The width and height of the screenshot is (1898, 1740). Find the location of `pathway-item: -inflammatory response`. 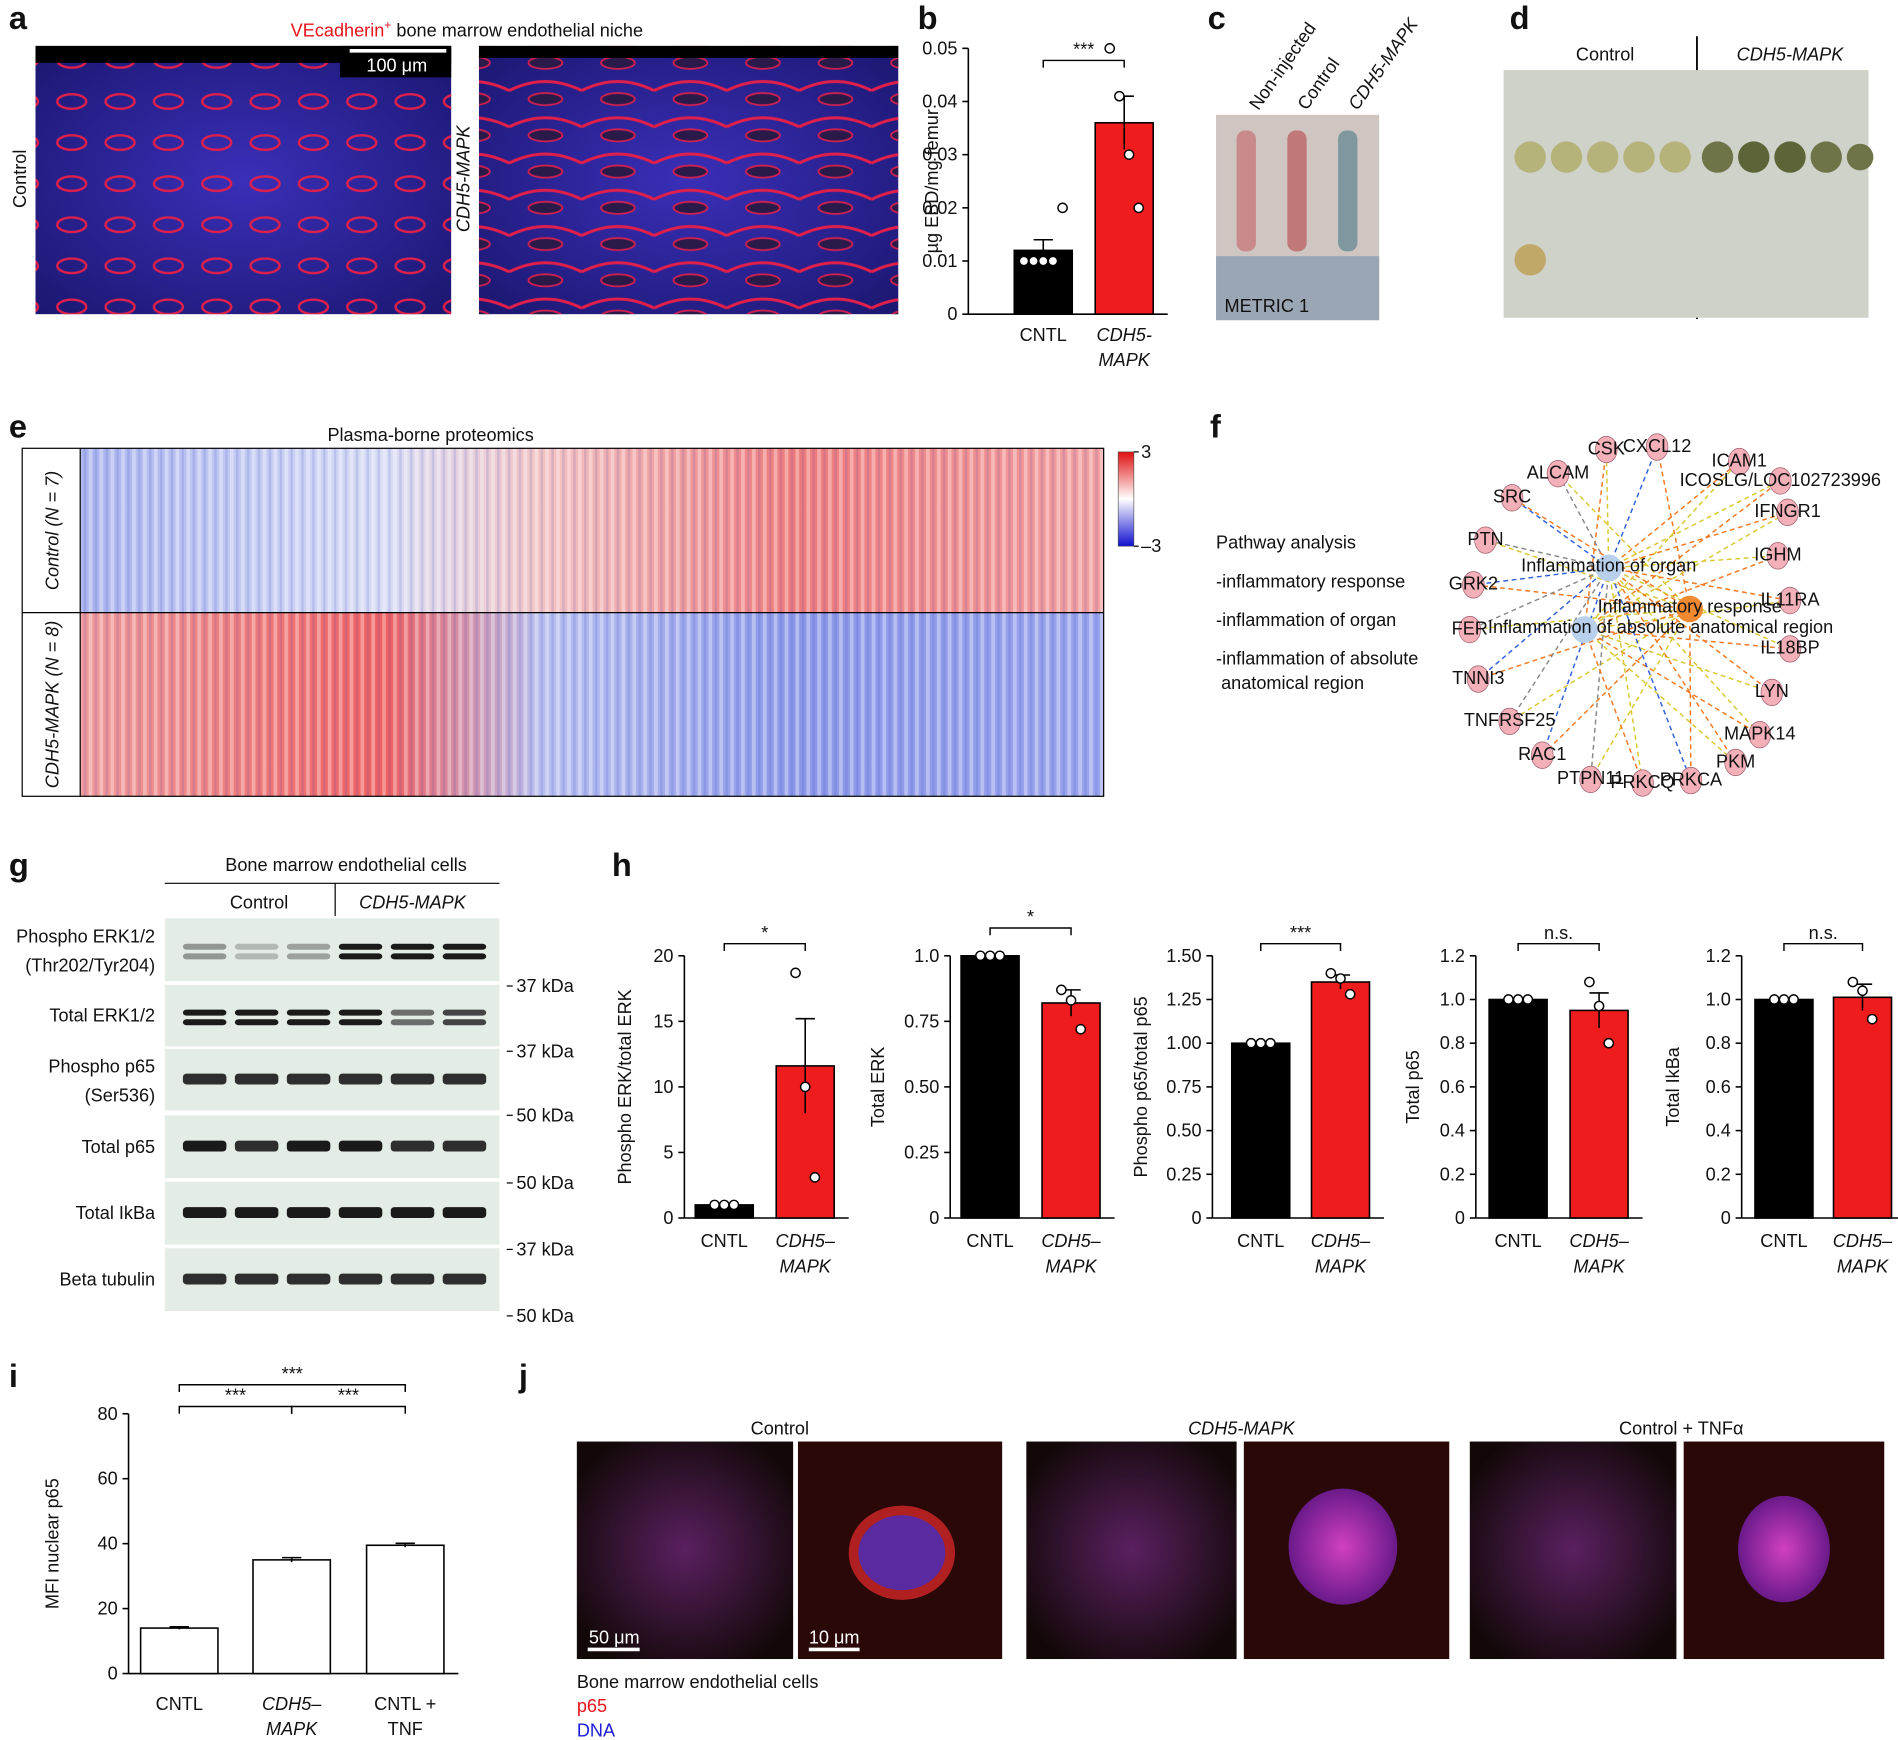

pathway-item: -inflammatory response is located at coordinates (1310, 581).